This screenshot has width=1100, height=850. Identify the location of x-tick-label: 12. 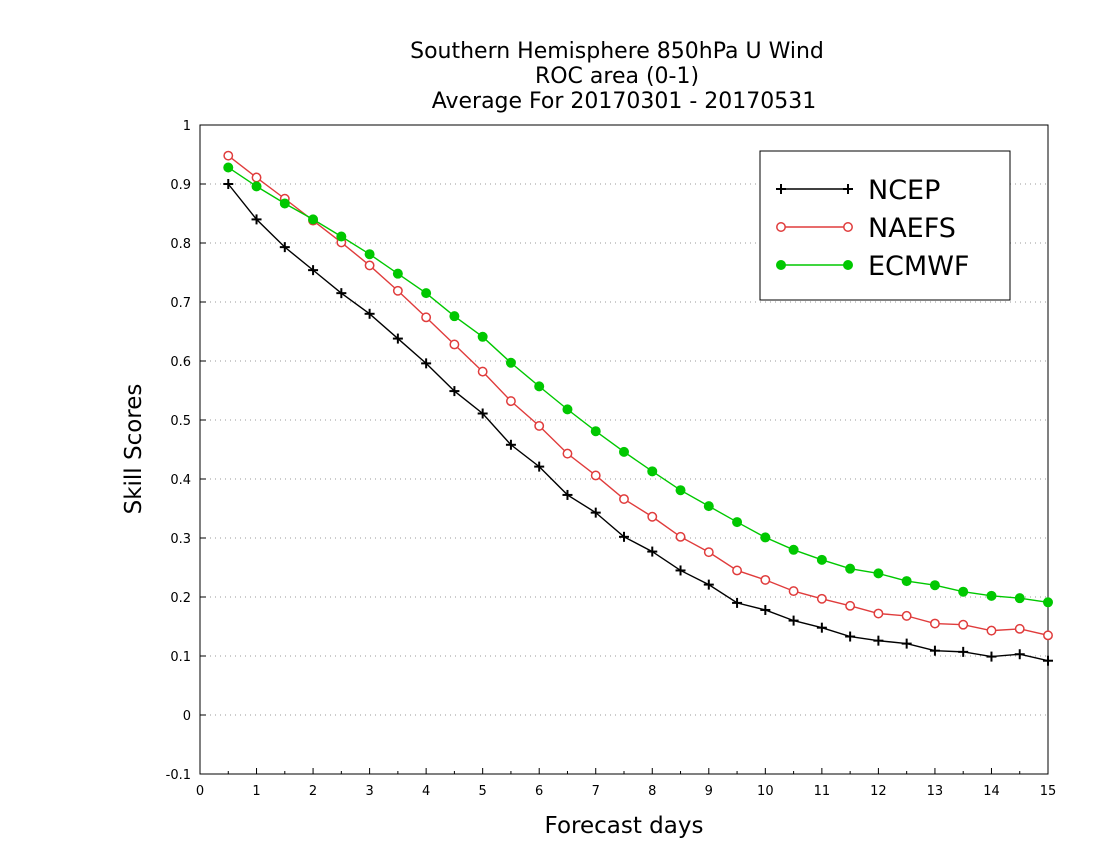
(878, 791).